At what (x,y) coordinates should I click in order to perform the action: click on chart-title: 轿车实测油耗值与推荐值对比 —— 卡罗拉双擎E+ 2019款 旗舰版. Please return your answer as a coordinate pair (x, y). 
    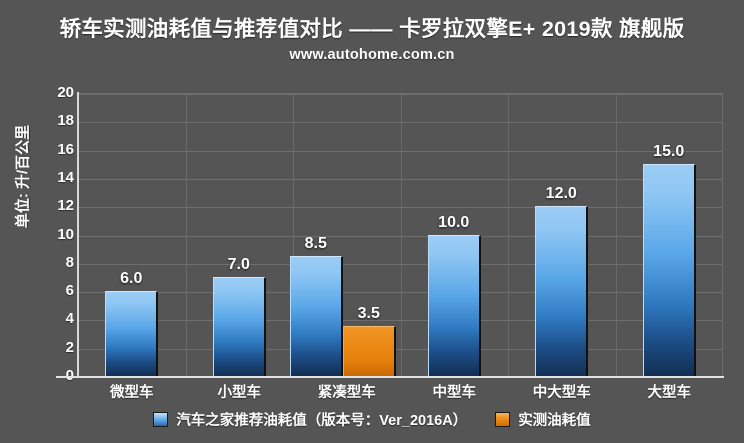
    Looking at the image, I should click on (372, 29).